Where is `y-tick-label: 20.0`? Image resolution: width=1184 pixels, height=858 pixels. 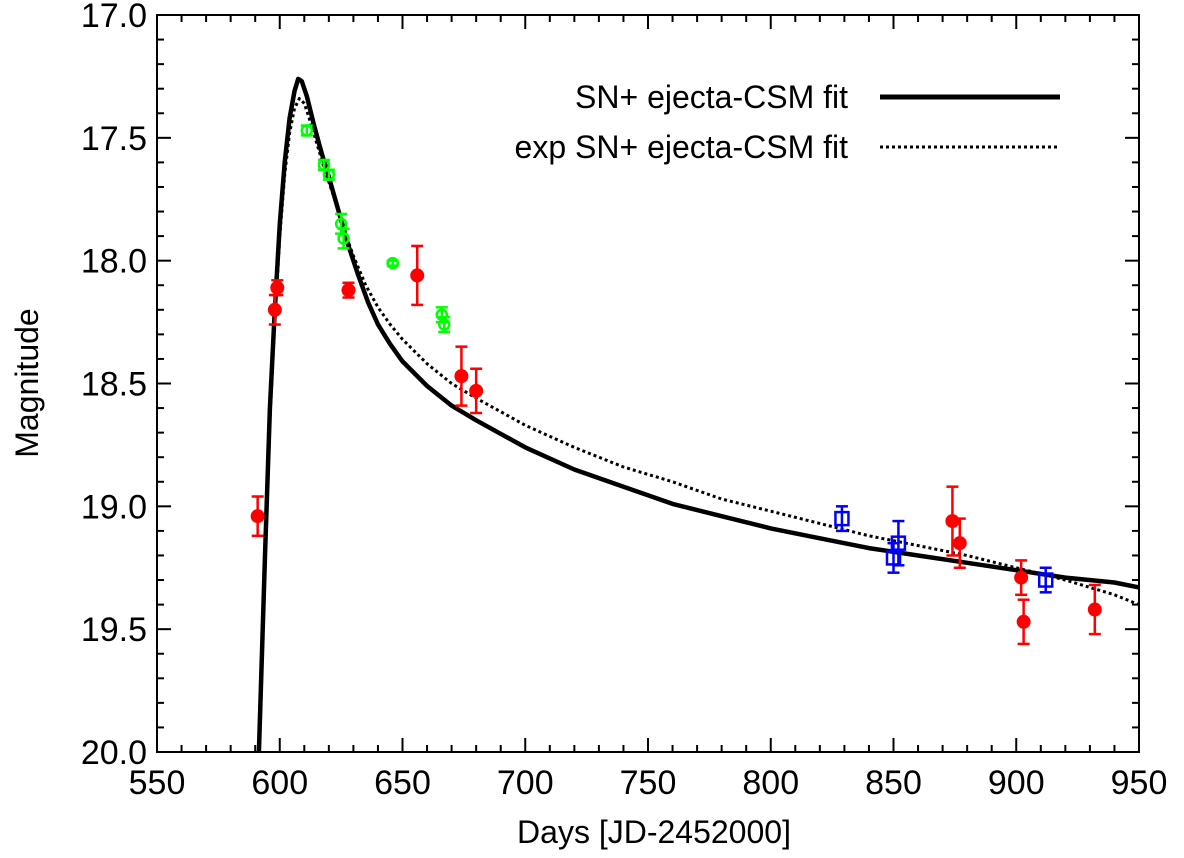
y-tick-label: 20.0 is located at coordinates (114, 753).